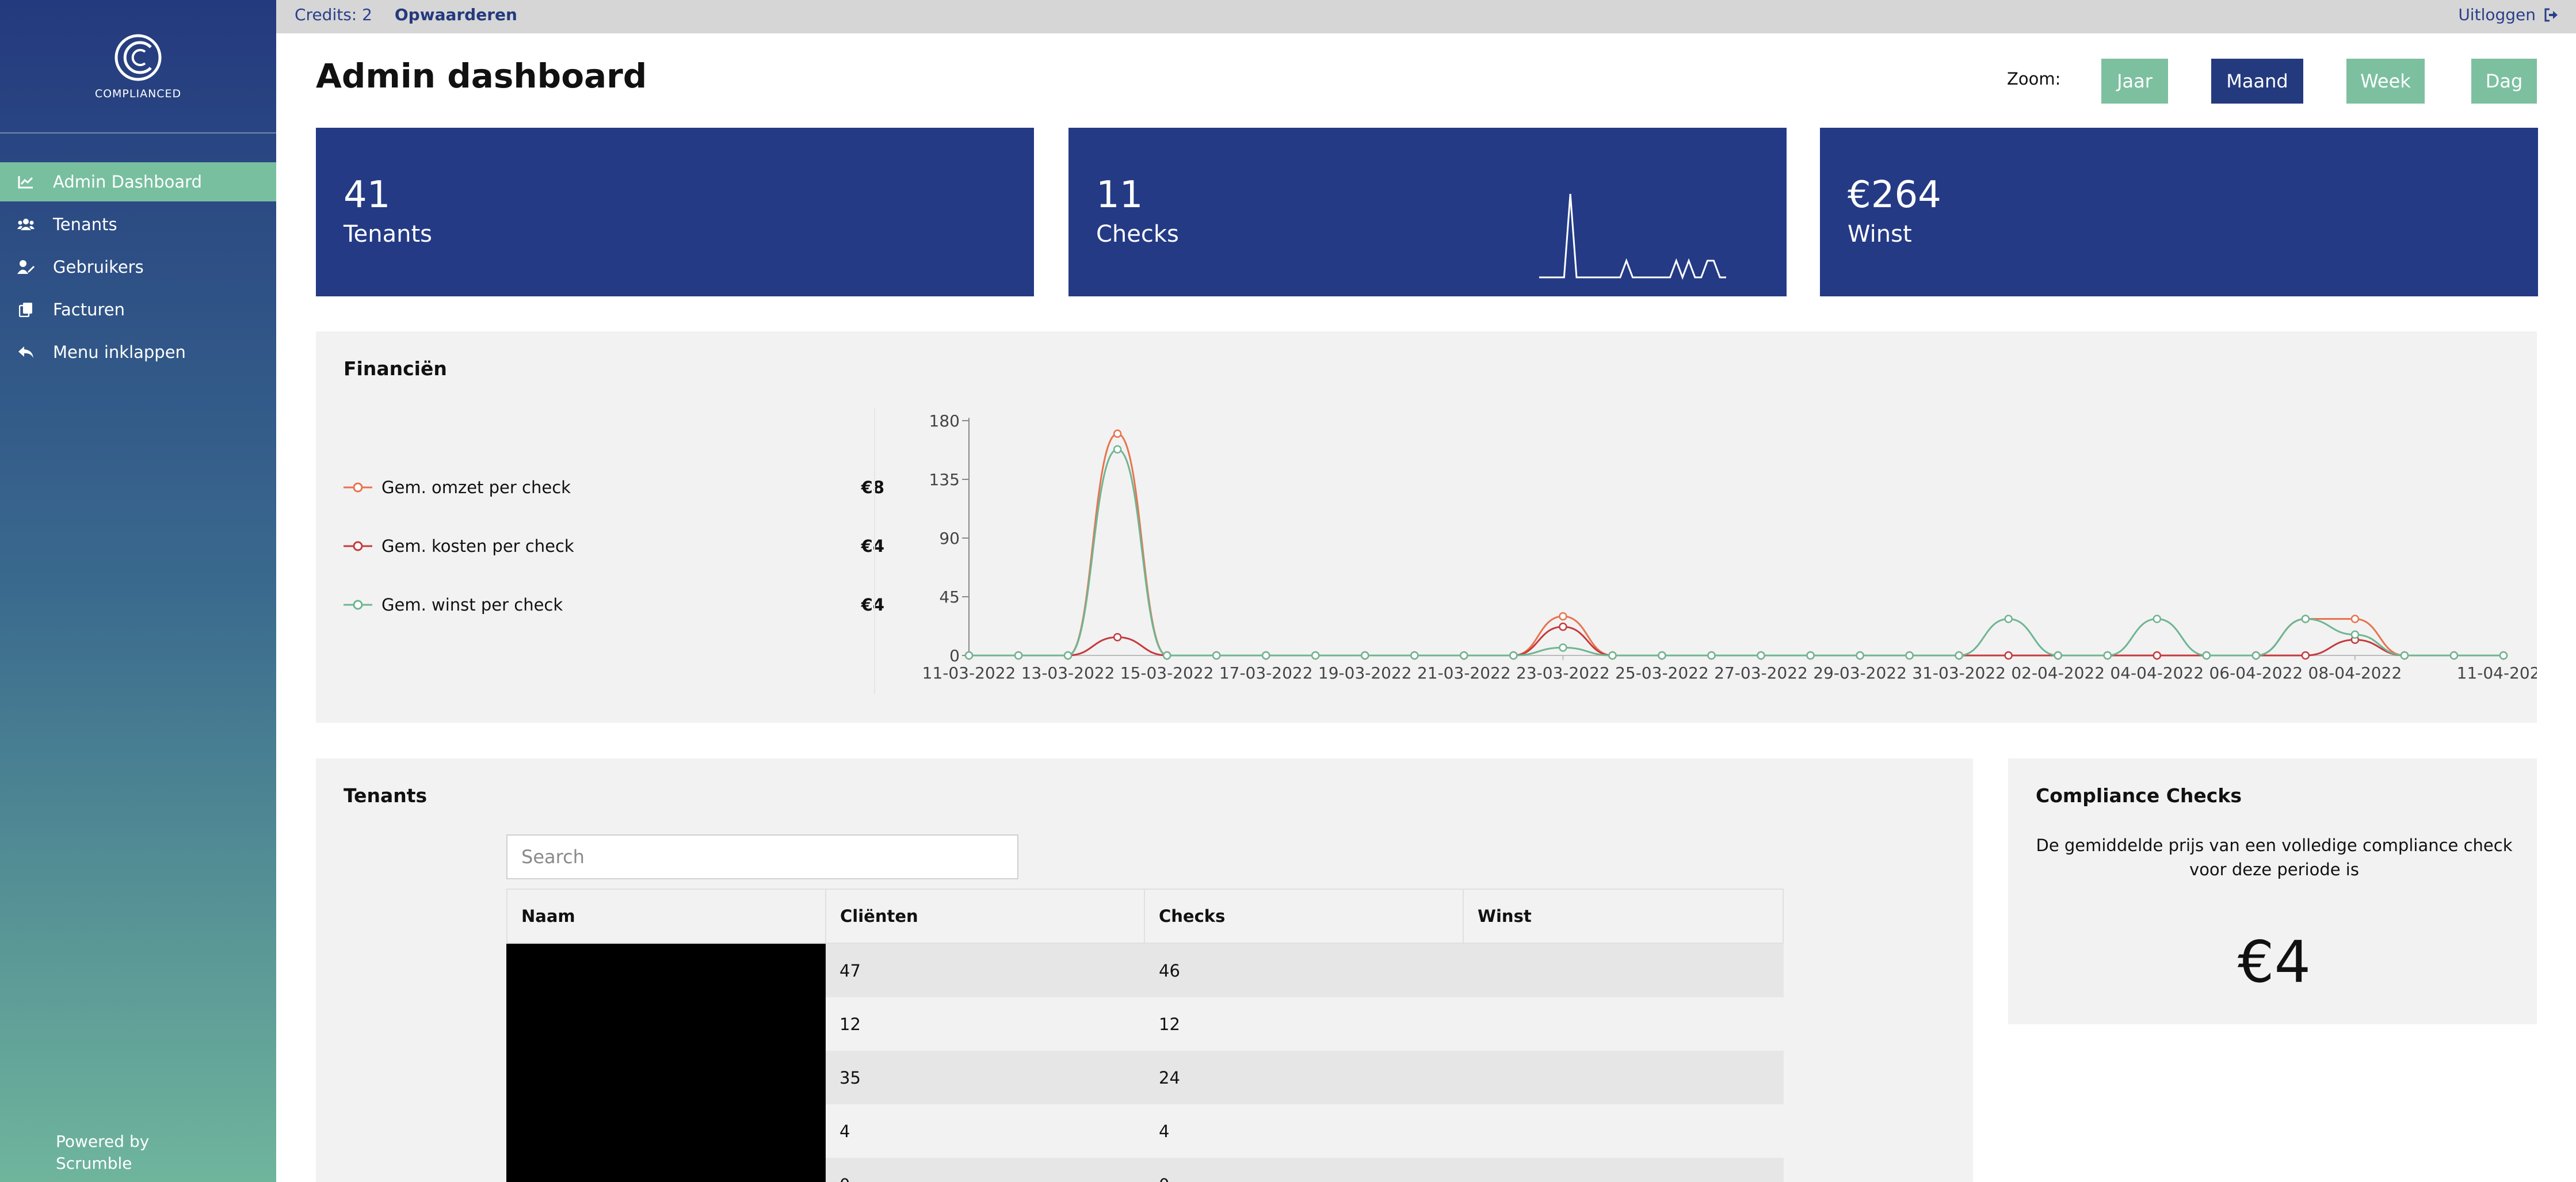 The height and width of the screenshot is (1182, 2576). I want to click on y-tick-label: 135, so click(944, 479).